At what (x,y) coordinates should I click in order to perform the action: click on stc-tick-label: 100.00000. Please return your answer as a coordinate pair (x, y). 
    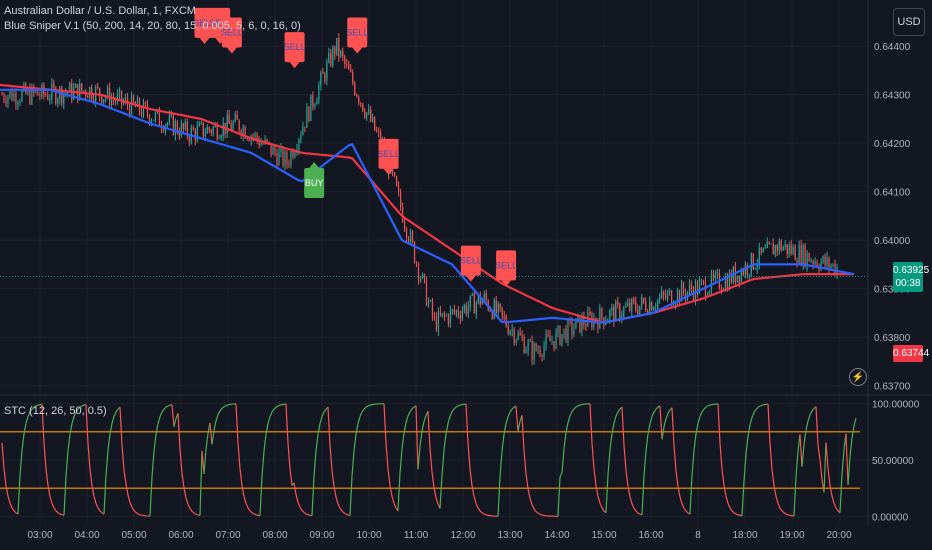
    Looking at the image, I should click on (896, 405).